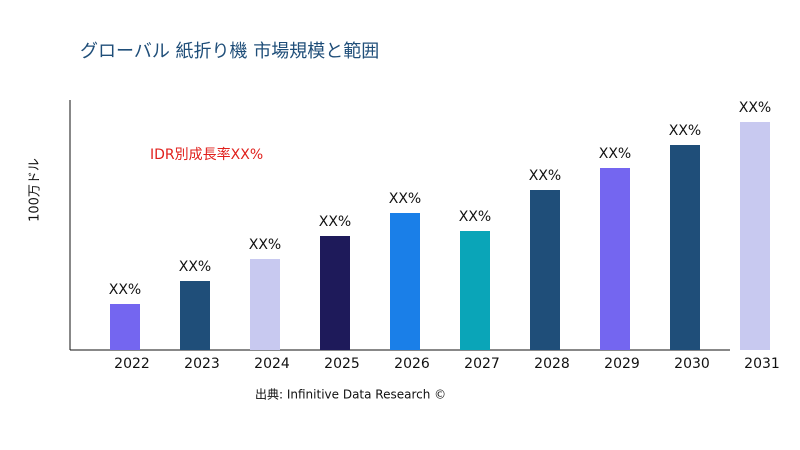 Image resolution: width=800 pixels, height=450 pixels. Describe the element at coordinates (622, 364) in the screenshot. I see `x-tick-label: 2029` at that location.